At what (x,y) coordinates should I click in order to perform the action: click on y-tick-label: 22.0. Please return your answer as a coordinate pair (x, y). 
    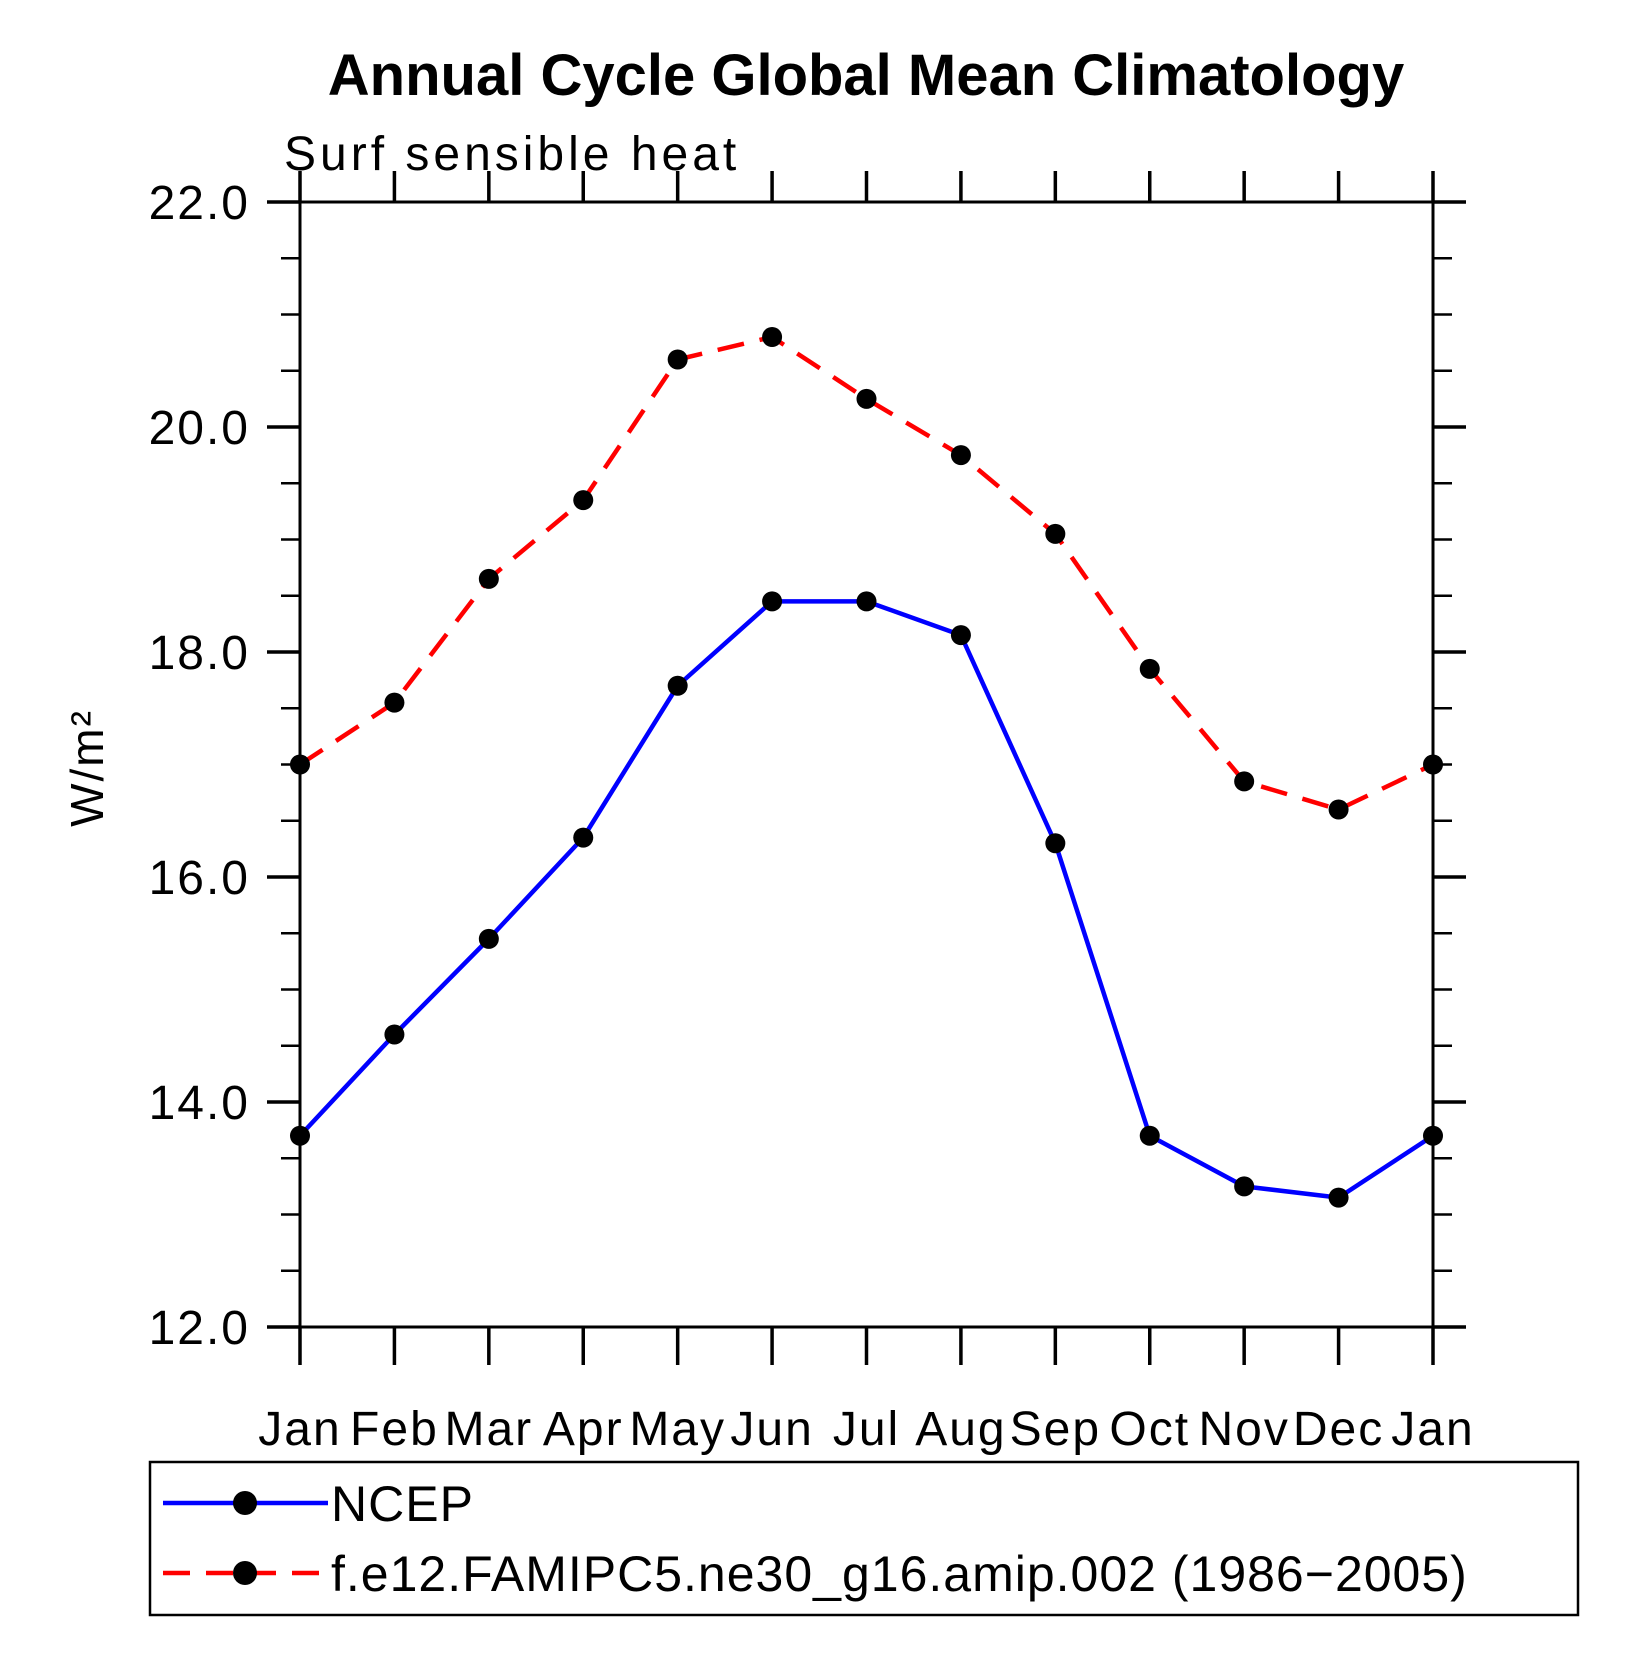
    Looking at the image, I should click on (199, 203).